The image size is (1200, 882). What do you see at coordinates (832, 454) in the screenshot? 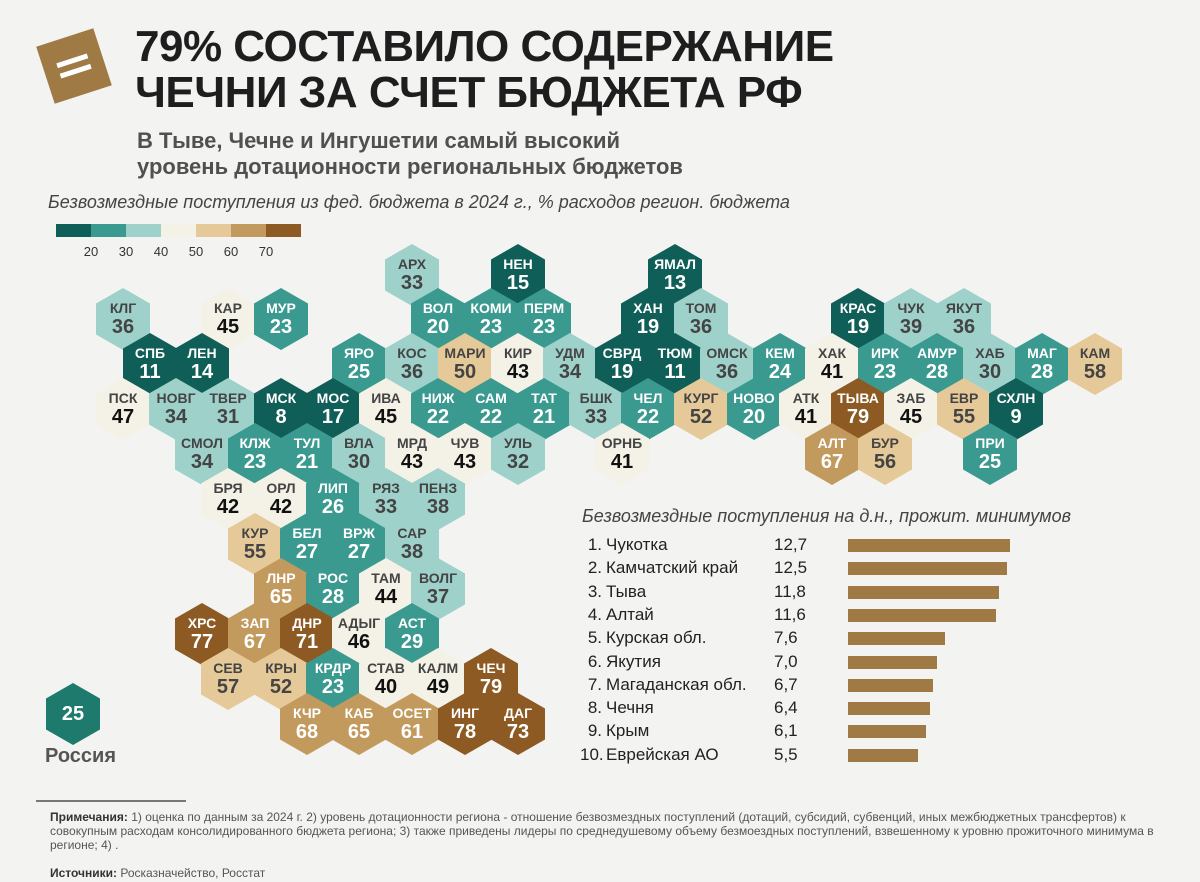
I see `region-hex: АЛТ 67` at bounding box center [832, 454].